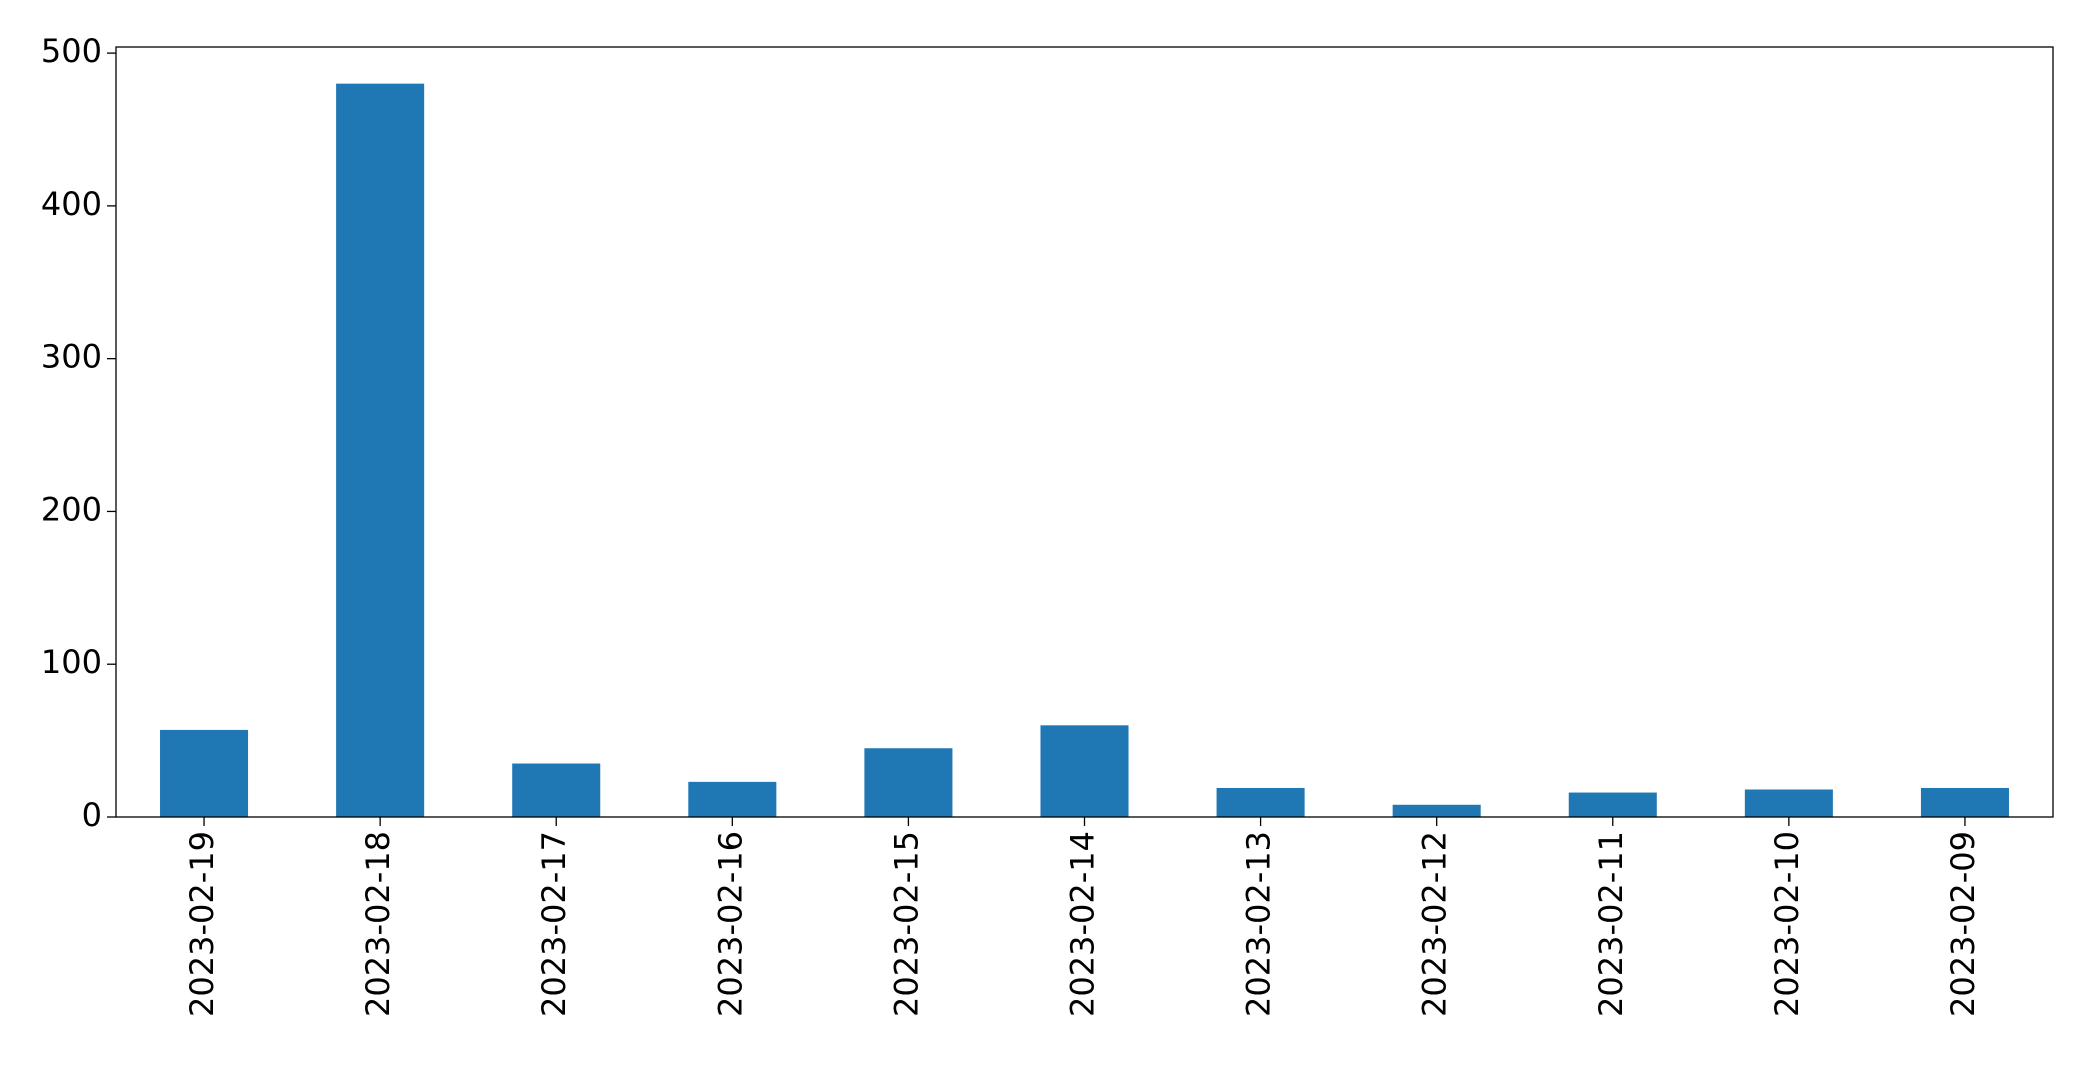 Image resolution: width=2093 pixels, height=1069 pixels. What do you see at coordinates (71, 51) in the screenshot?
I see `y-tick-label: 500` at bounding box center [71, 51].